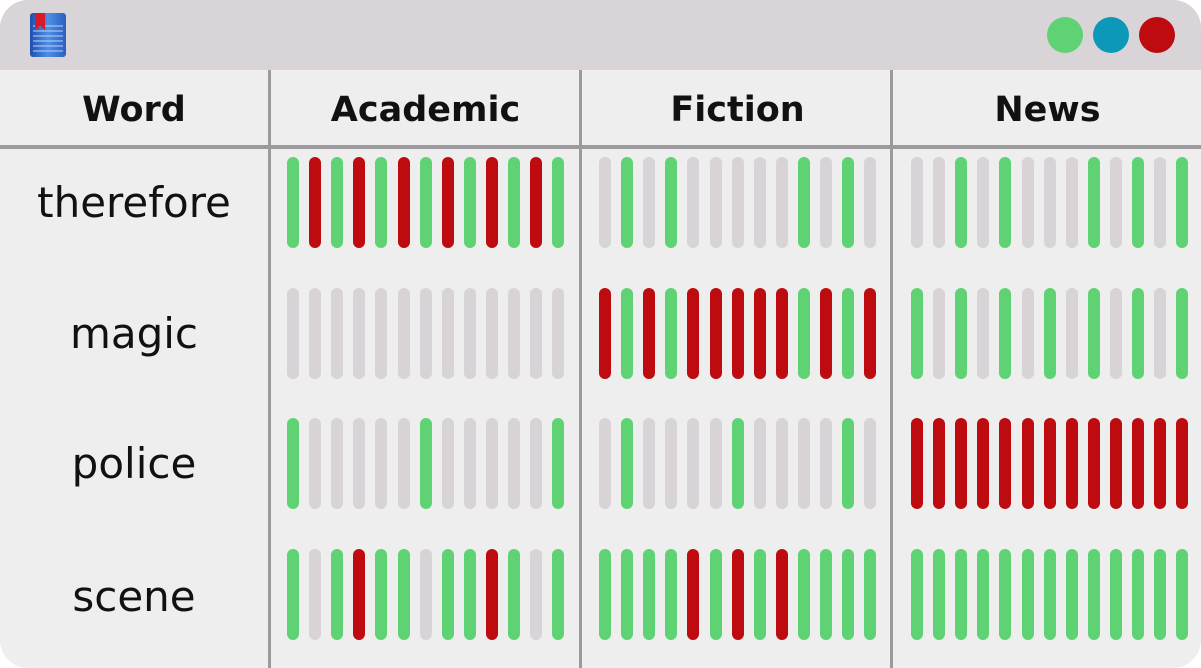  Describe the element at coordinates (1157, 35) in the screenshot. I see `window-red-button` at that location.